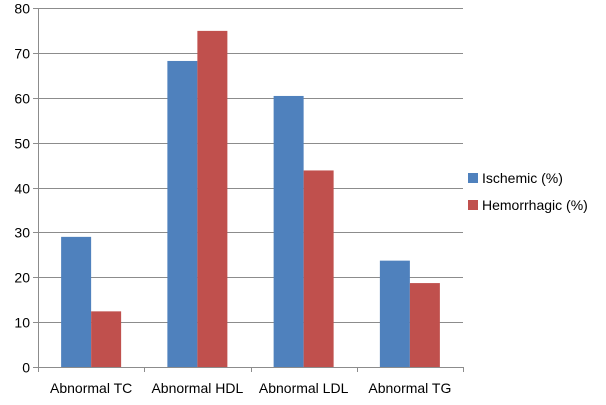 This screenshot has width=606, height=405. What do you see at coordinates (535, 205) in the screenshot?
I see `legend-label: Hemorrhagic (%)` at bounding box center [535, 205].